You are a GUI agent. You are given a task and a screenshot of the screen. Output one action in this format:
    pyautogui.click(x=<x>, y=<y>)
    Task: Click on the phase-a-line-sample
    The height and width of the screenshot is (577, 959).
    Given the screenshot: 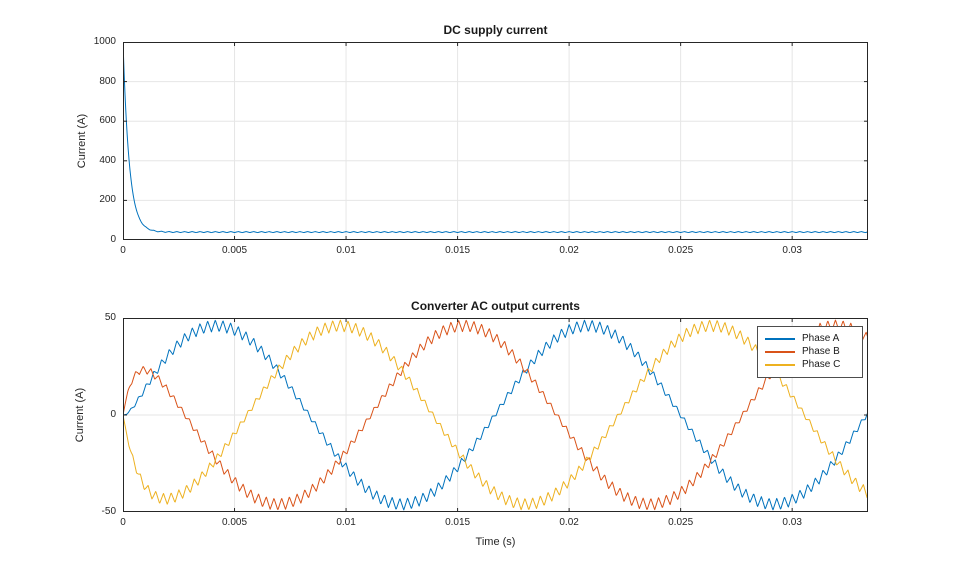 What is the action you would take?
    pyautogui.click(x=780, y=339)
    